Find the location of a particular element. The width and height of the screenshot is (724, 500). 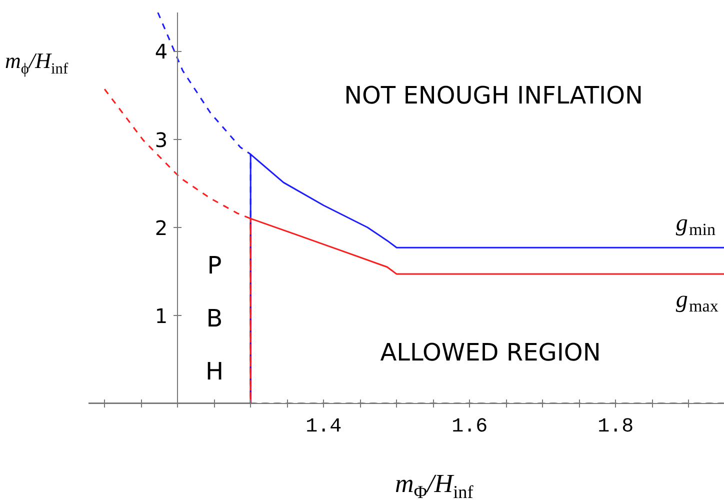

annotation: ALLOWED REGION is located at coordinates (490, 352).